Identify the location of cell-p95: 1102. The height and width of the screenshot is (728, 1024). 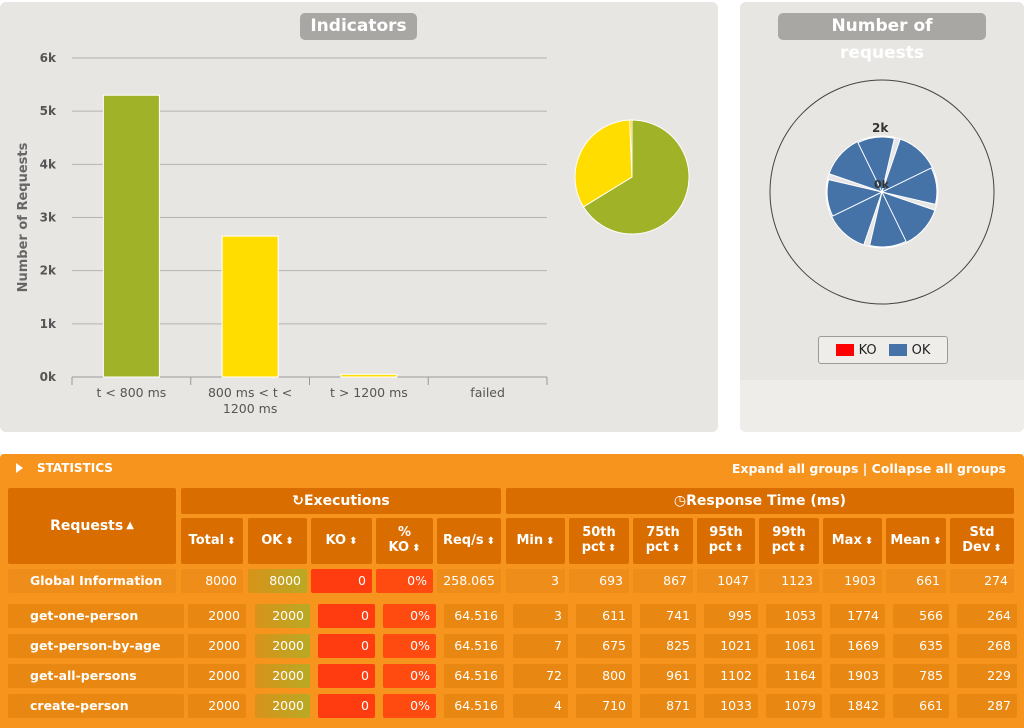
(731, 676).